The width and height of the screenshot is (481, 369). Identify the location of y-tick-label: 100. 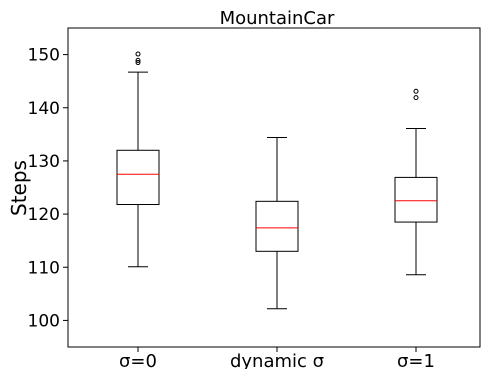
(44, 321).